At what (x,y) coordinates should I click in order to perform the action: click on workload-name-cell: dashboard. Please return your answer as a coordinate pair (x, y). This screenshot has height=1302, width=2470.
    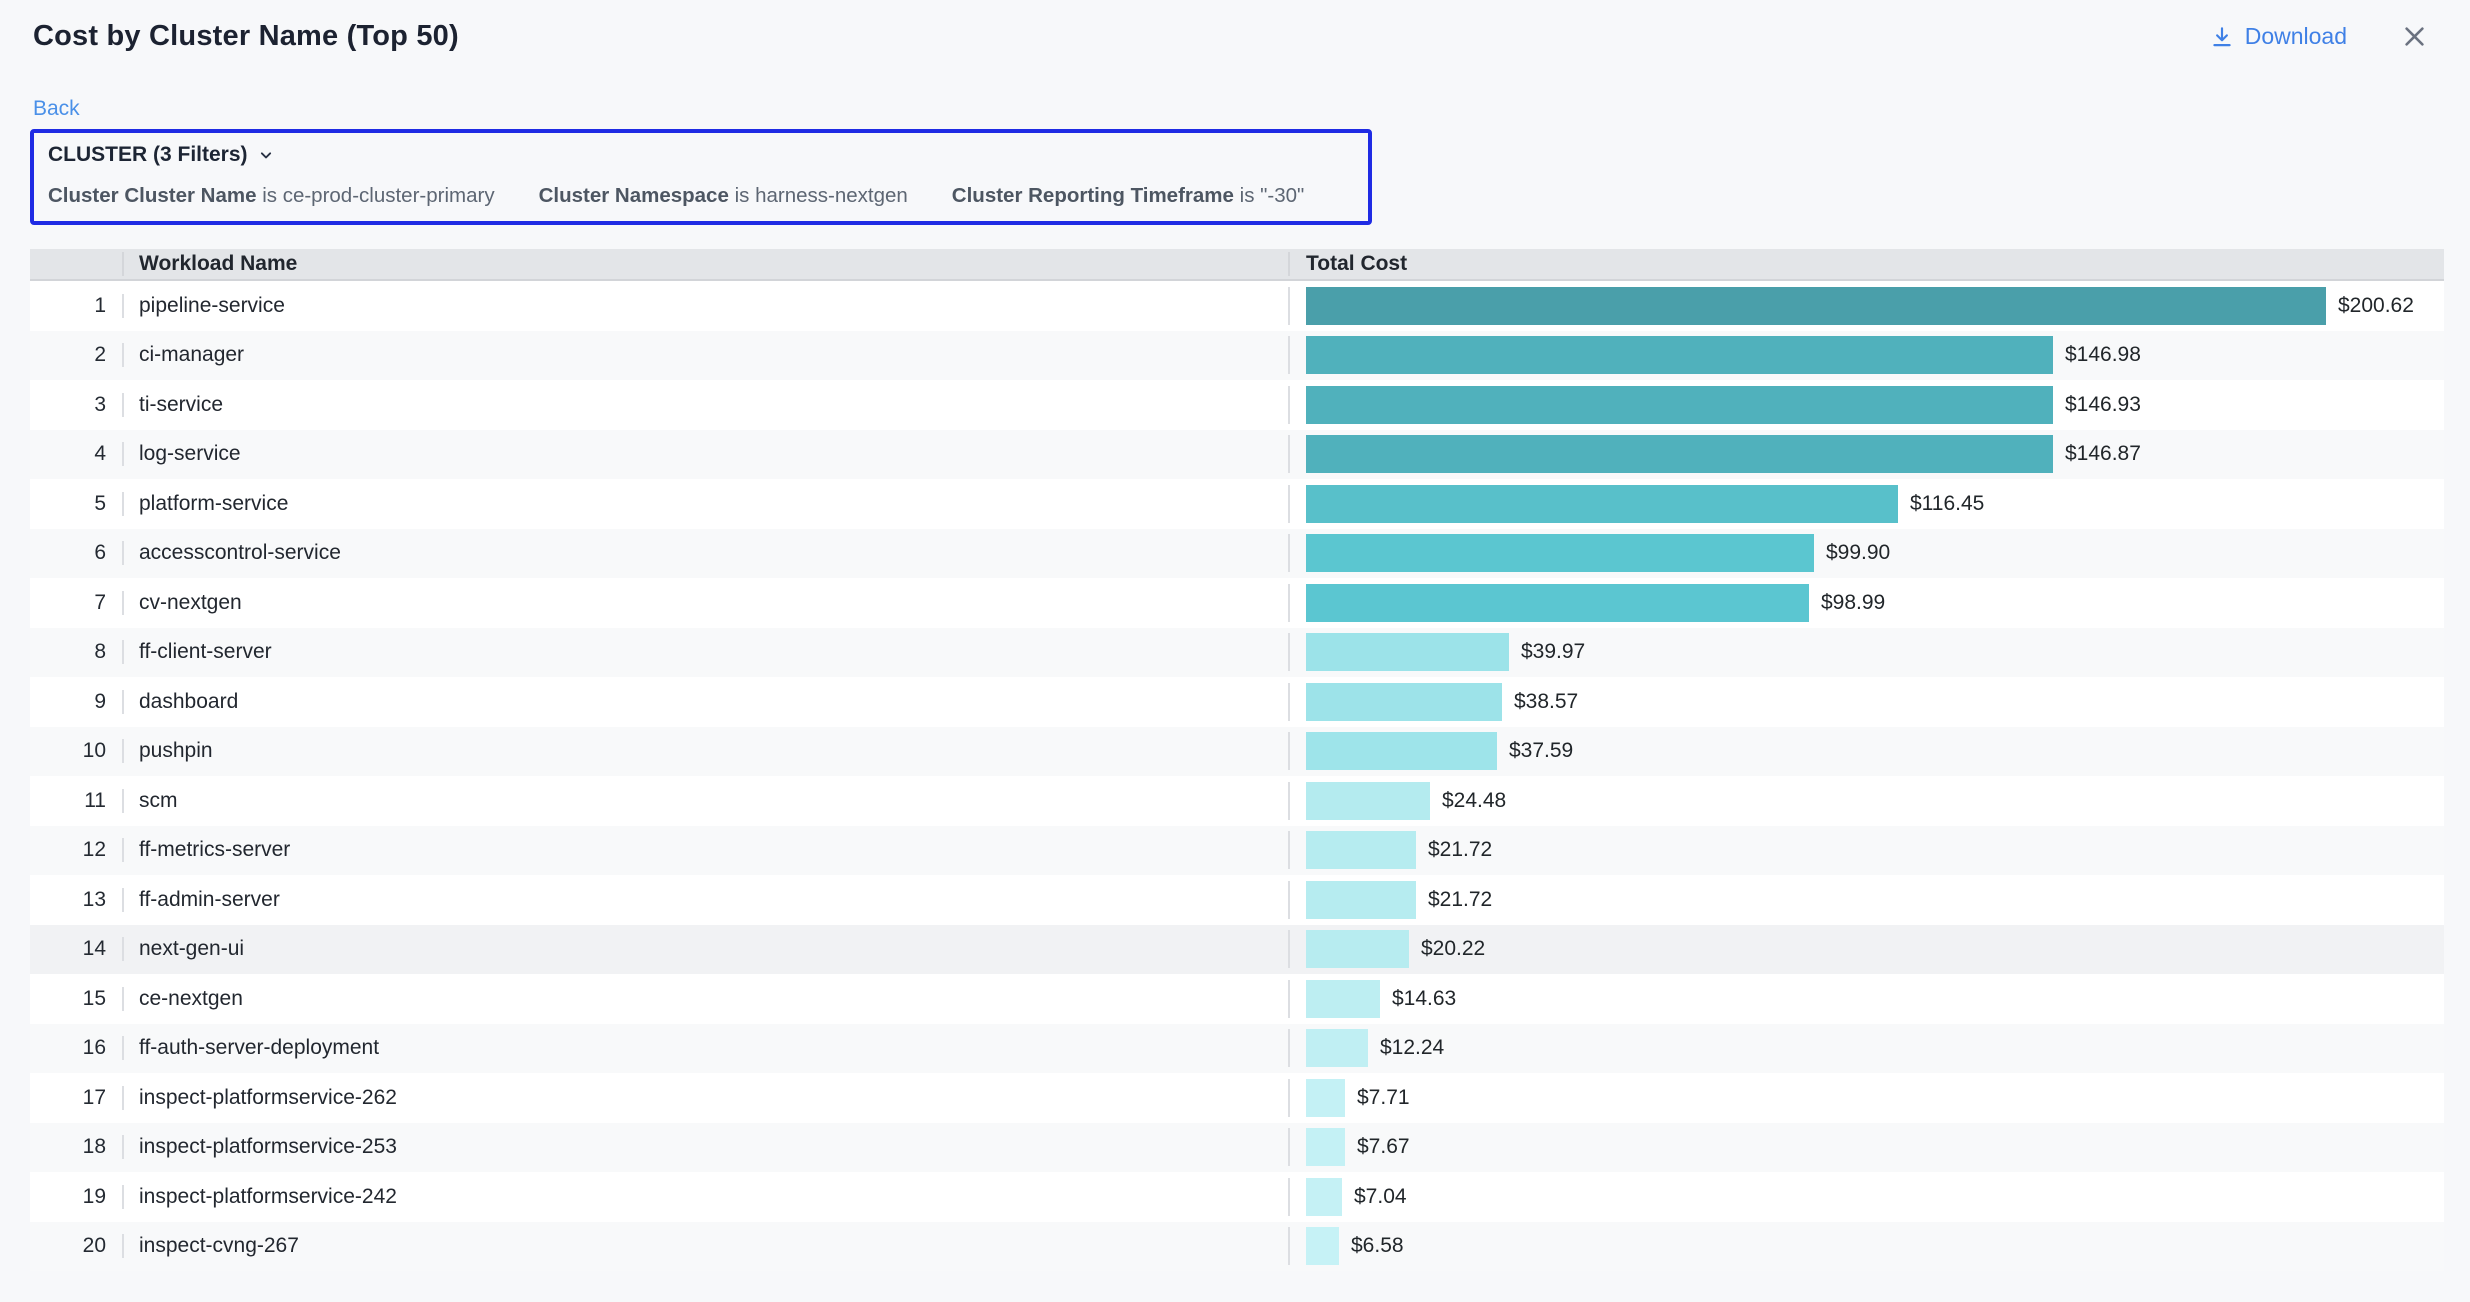
    Looking at the image, I should click on (705, 701).